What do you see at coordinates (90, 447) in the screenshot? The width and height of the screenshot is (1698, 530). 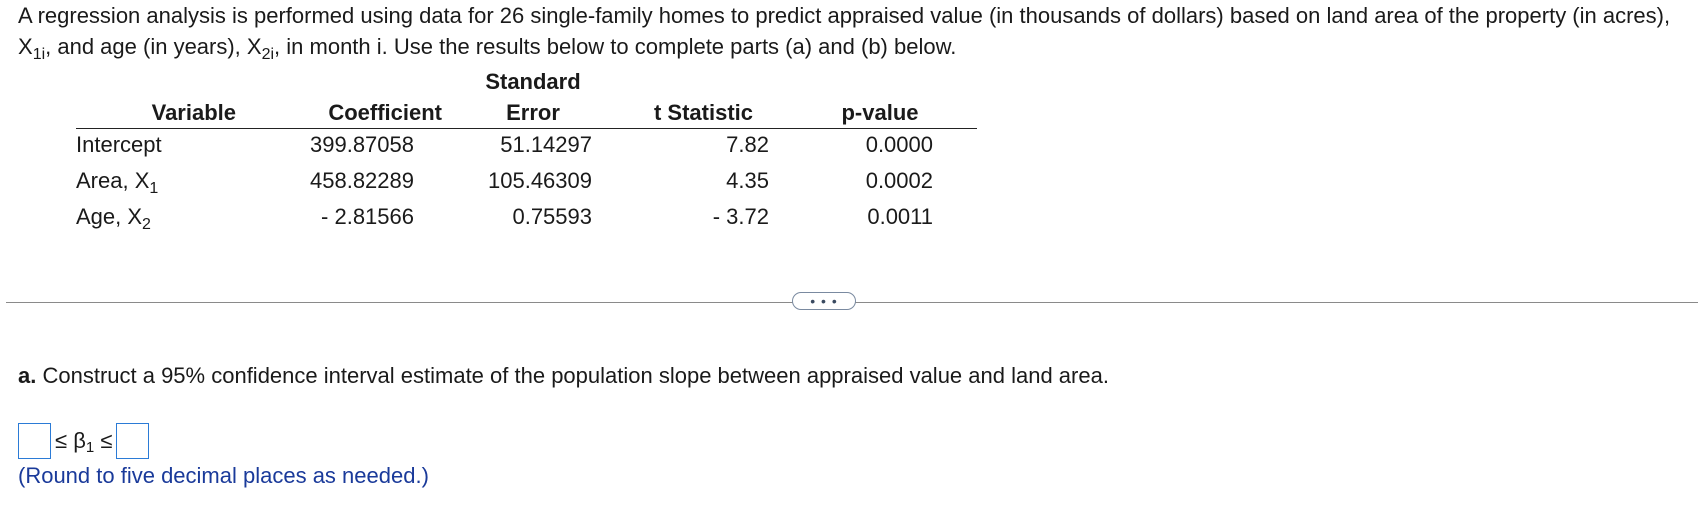 I see `beta-sub: 1` at bounding box center [90, 447].